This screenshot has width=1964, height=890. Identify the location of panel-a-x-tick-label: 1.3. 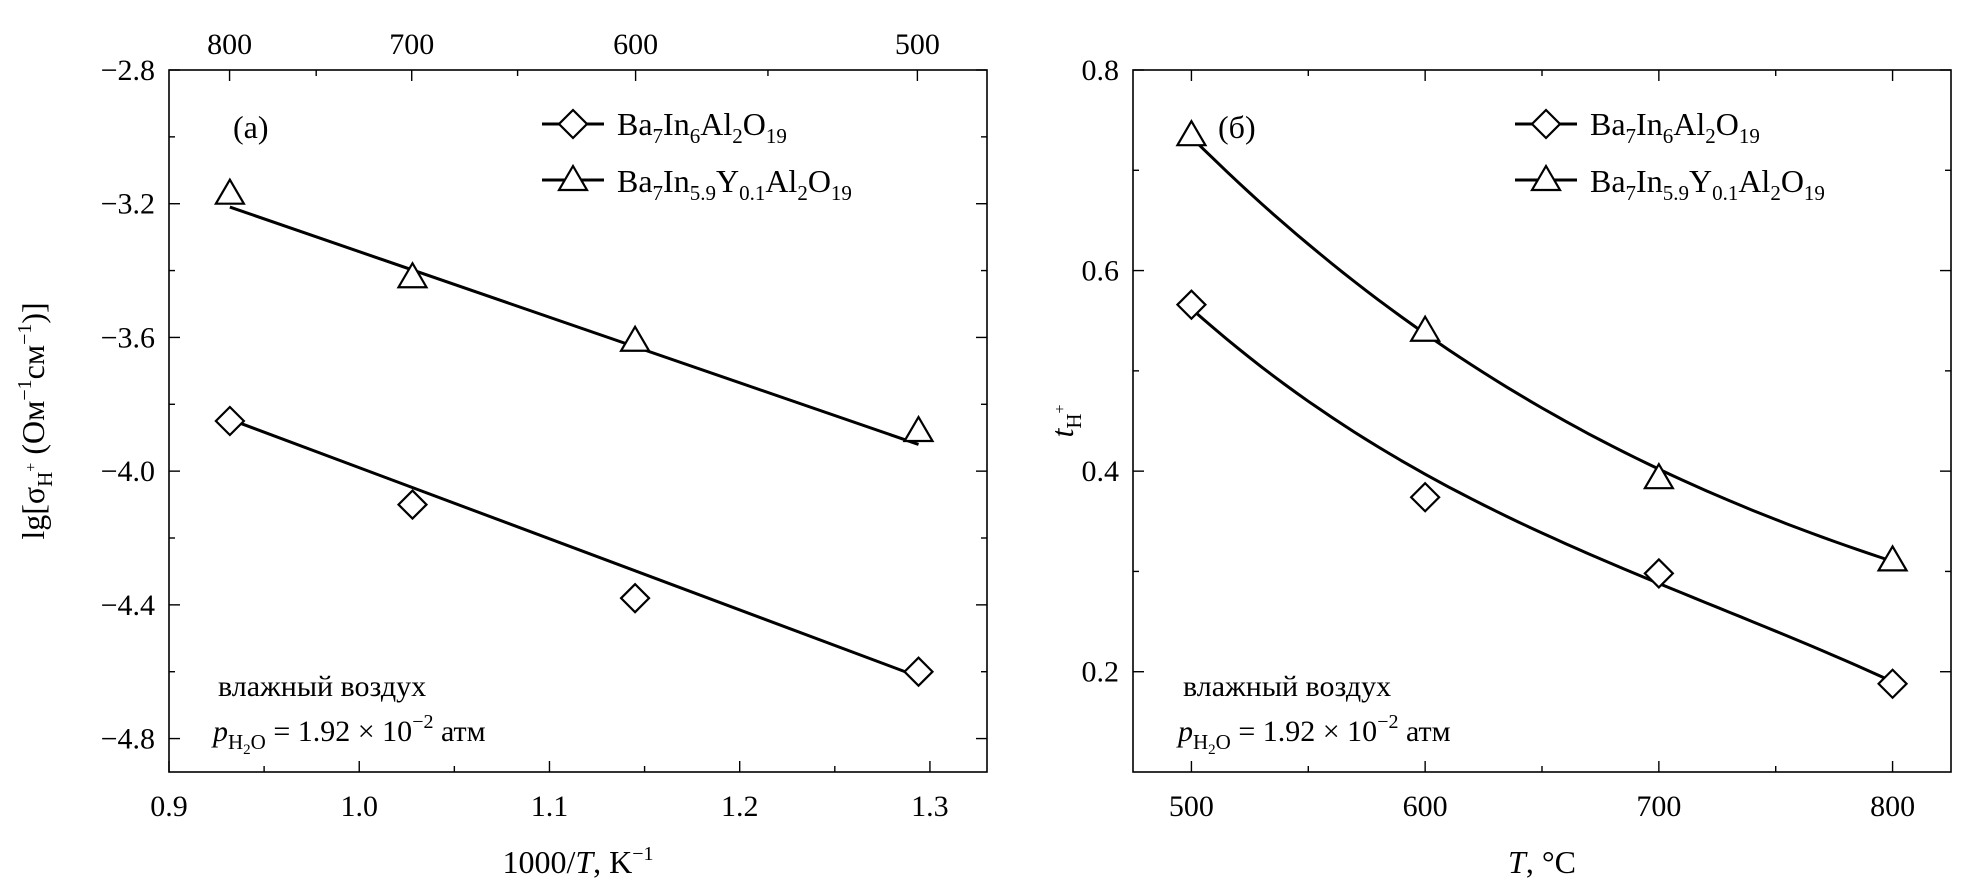
(930, 806).